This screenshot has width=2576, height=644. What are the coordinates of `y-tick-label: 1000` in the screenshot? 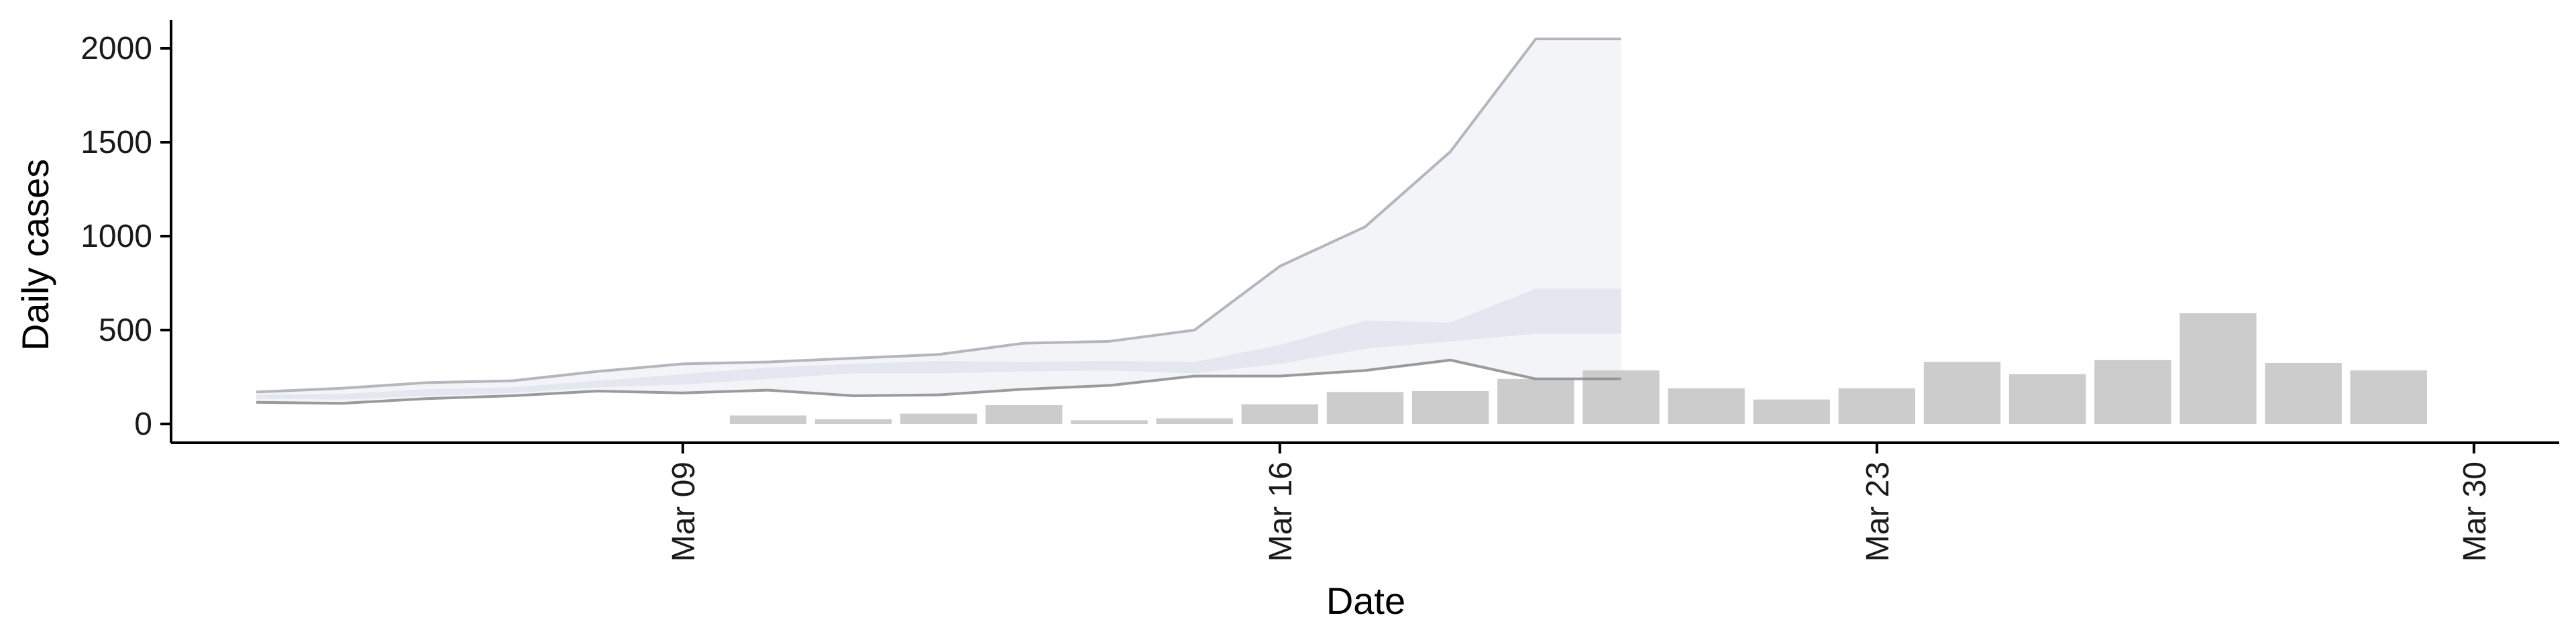 It's located at (116, 236).